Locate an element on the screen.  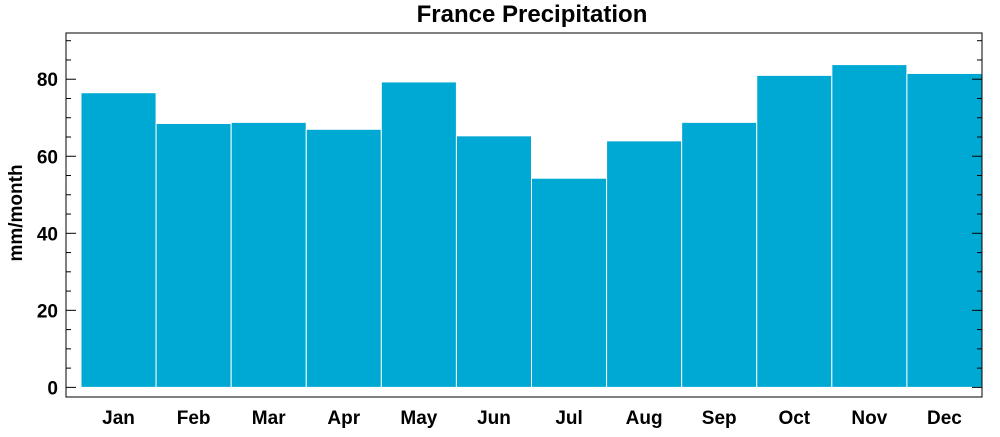
y-axis-label: mm/month is located at coordinates (16, 212).